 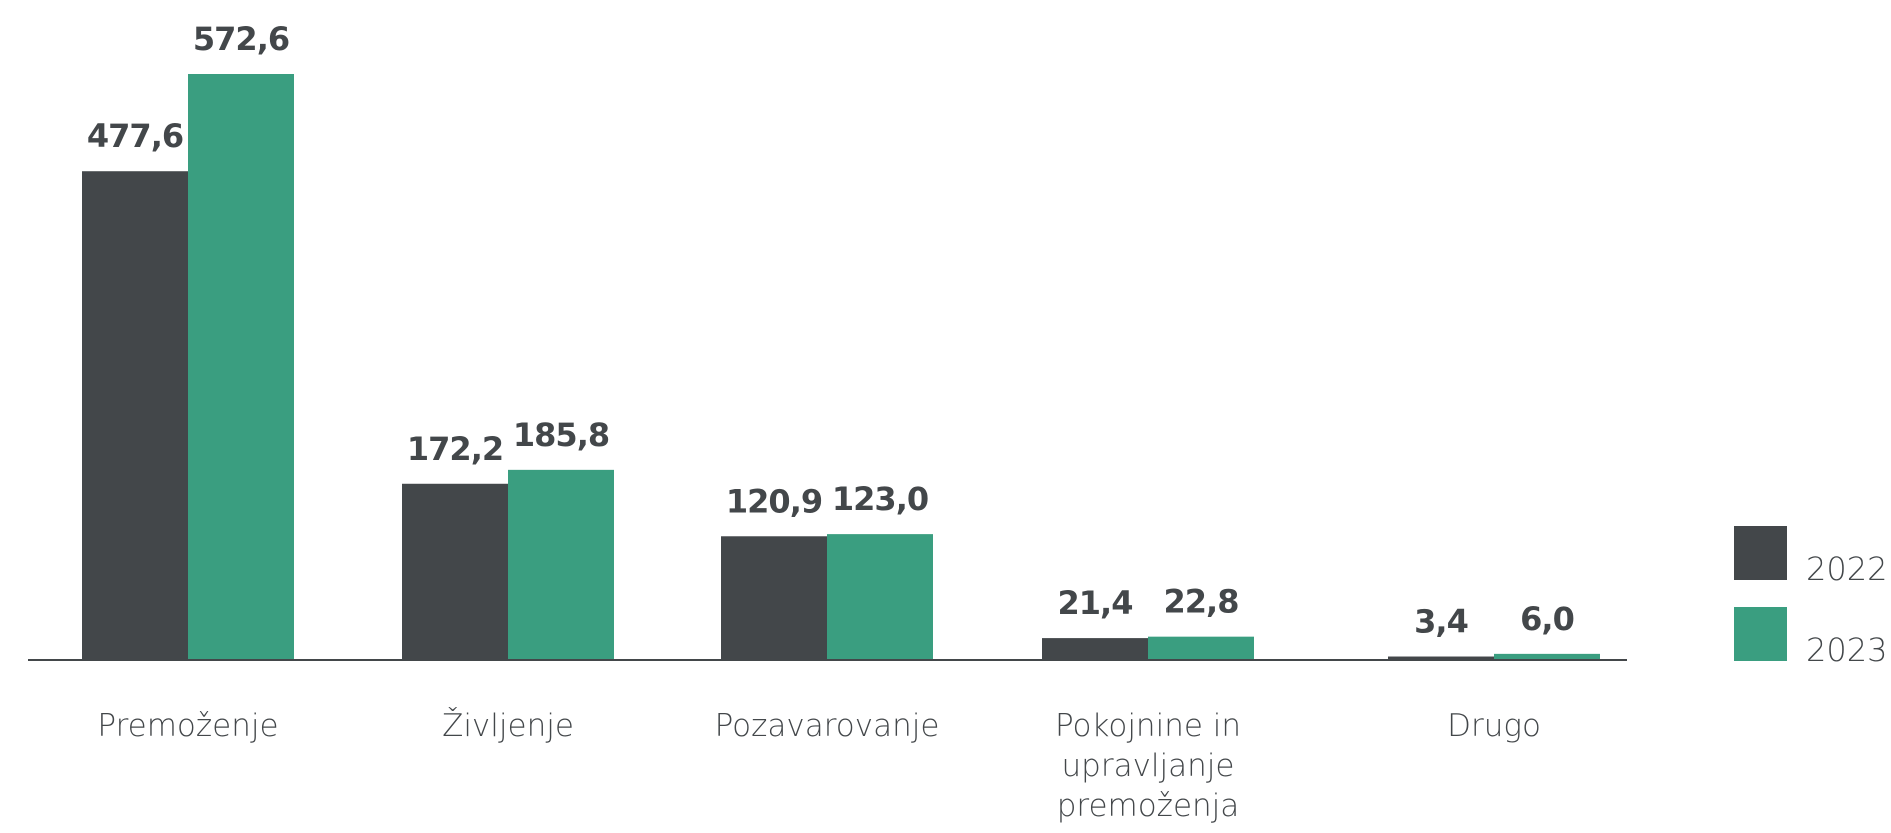 What do you see at coordinates (241, 39) in the screenshot?
I see `value-label: 572,6` at bounding box center [241, 39].